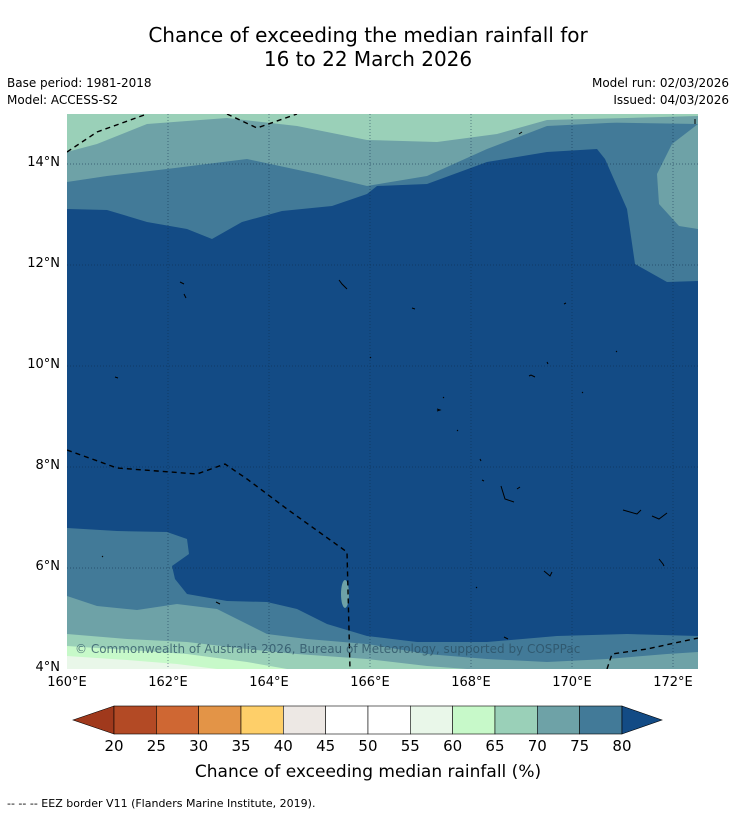  I want to click on cb-label-70: 70, so click(537, 746).